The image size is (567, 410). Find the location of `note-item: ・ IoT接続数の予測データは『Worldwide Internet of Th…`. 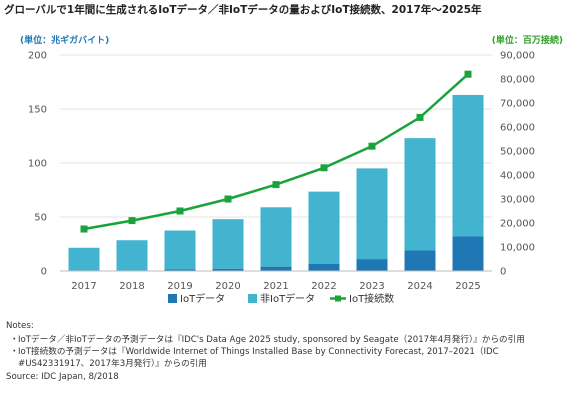

note-item: ・ IoT接続数の予測データは『Worldwide Internet of Th… is located at coordinates (283, 358).